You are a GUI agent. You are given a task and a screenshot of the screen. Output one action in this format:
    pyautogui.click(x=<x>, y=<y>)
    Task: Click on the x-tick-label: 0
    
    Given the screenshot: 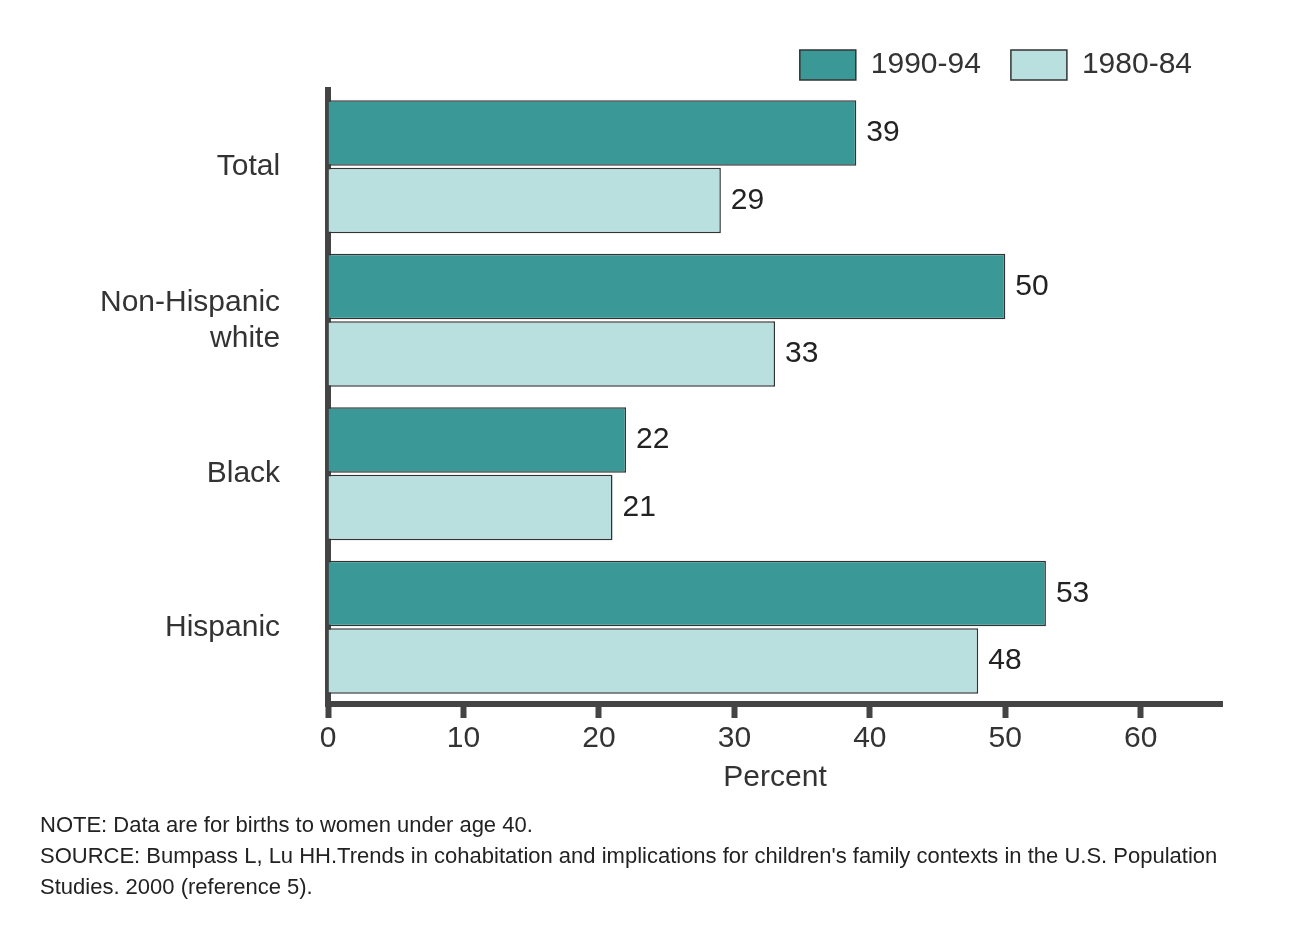 What is the action you would take?
    pyautogui.click(x=328, y=737)
    